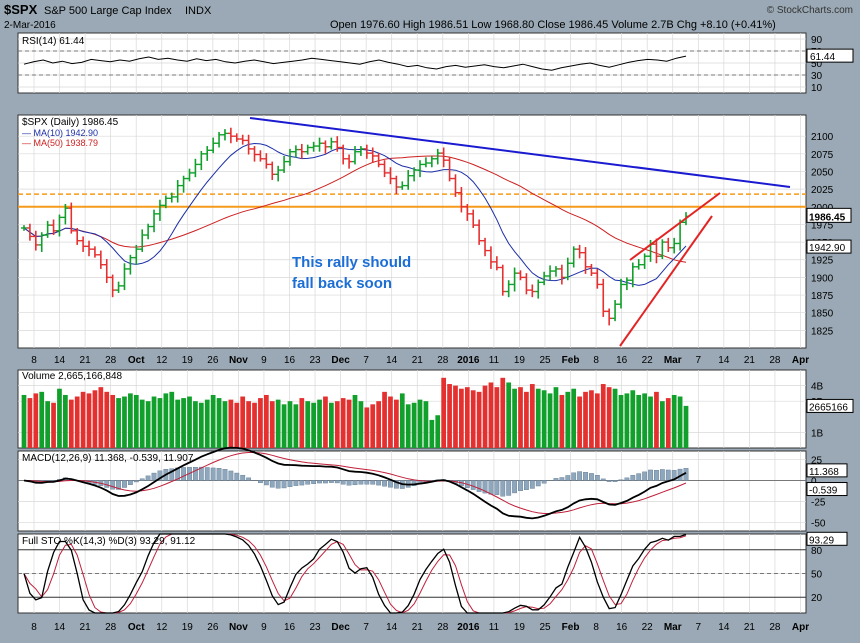 The width and height of the screenshot is (860, 643). Describe the element at coordinates (60, 143) in the screenshot. I see `legend-ma50: — MA(50) 1938.79` at that location.